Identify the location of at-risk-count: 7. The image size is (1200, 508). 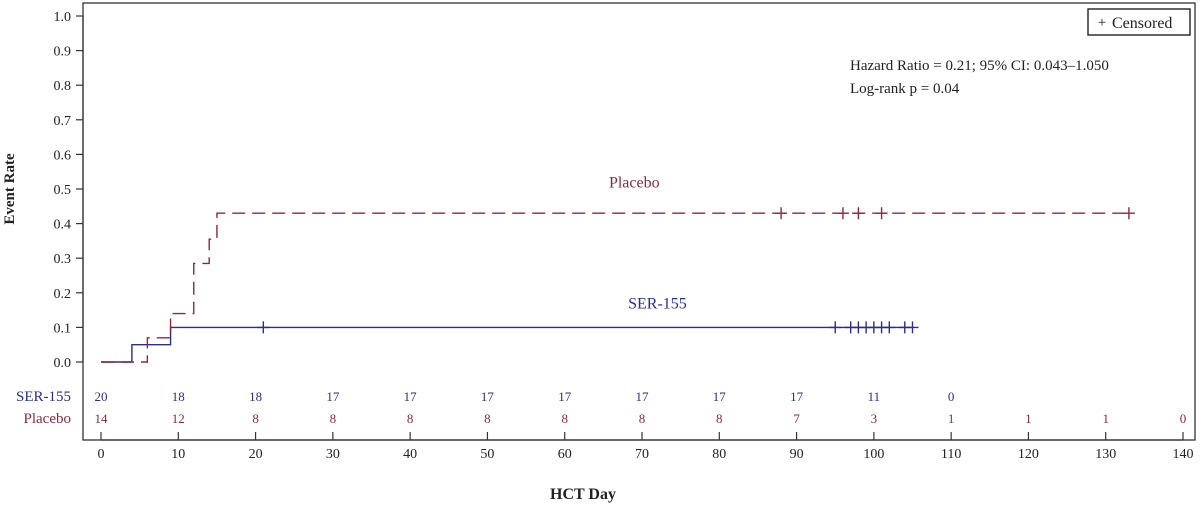
(796, 418).